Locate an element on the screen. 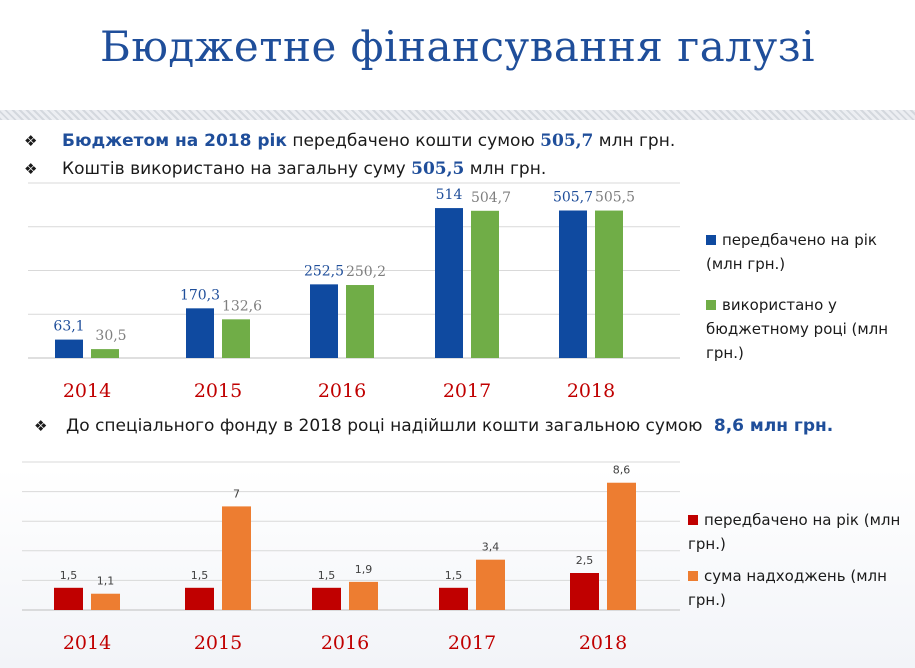 This screenshot has height=668, width=915. data-label: 250,2 is located at coordinates (366, 272).